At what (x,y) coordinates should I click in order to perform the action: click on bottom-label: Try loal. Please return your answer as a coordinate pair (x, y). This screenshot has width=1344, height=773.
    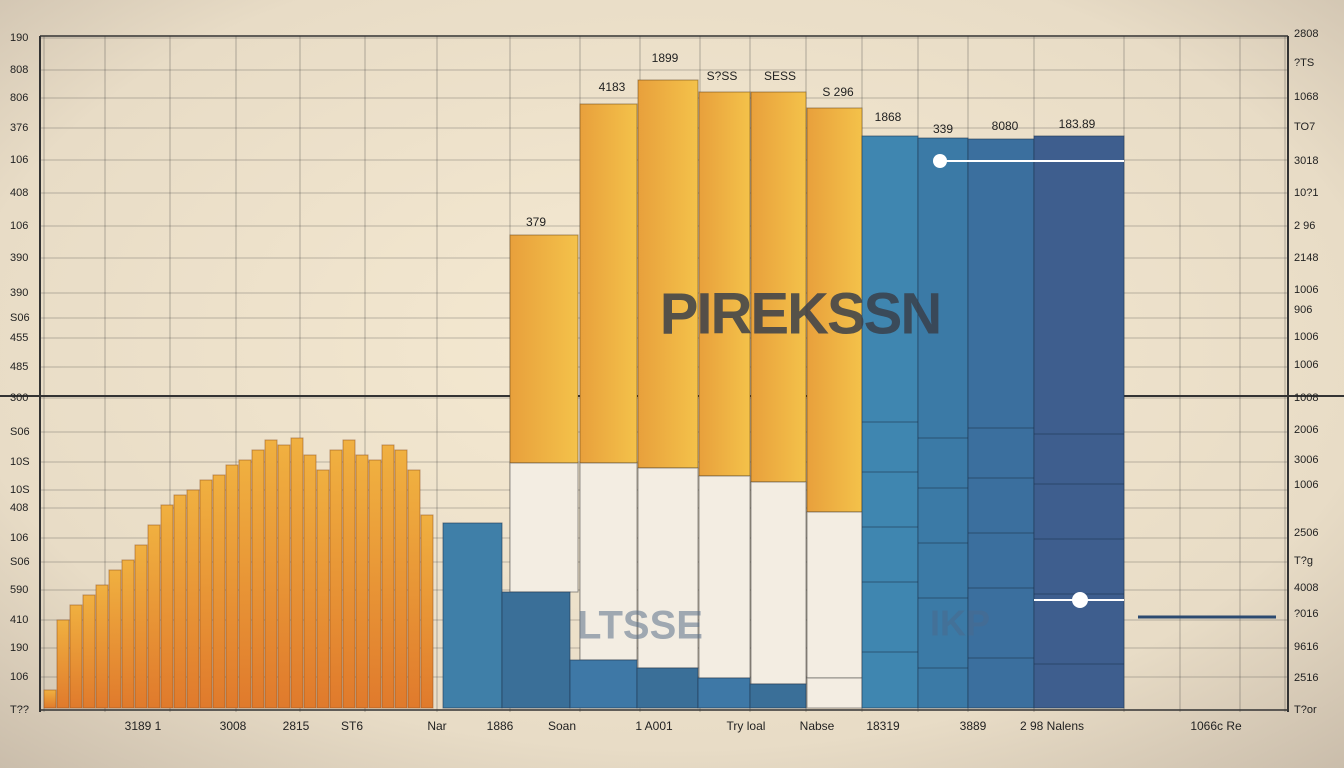
    Looking at the image, I should click on (746, 726).